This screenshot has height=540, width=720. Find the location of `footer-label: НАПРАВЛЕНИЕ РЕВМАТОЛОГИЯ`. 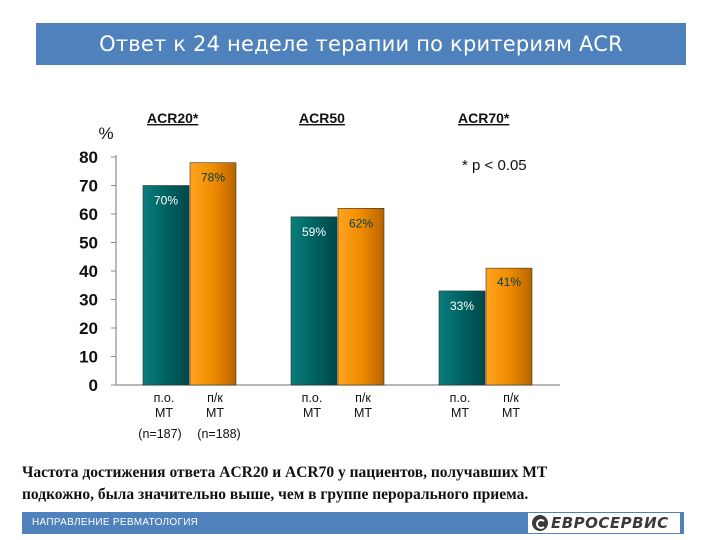

footer-label: НАПРАВЛЕНИЕ РЕВМАТОЛОГИЯ is located at coordinates (115, 522).